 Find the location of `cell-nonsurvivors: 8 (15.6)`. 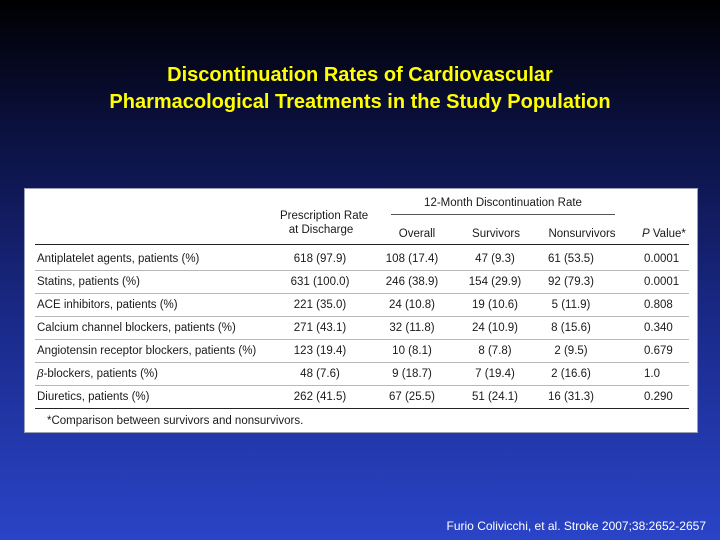

cell-nonsurvivors: 8 (15.6) is located at coordinates (571, 328).